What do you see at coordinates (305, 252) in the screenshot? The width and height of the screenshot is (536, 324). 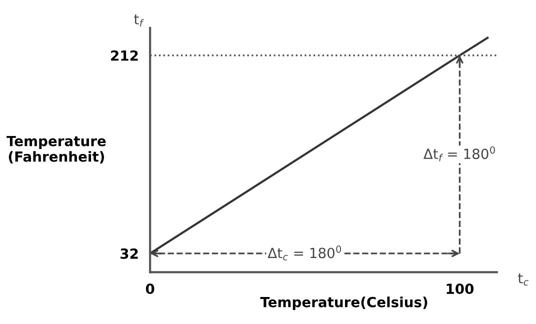 I see `annotation: Δt$_{c}$ = 180$^{0}$` at bounding box center [305, 252].